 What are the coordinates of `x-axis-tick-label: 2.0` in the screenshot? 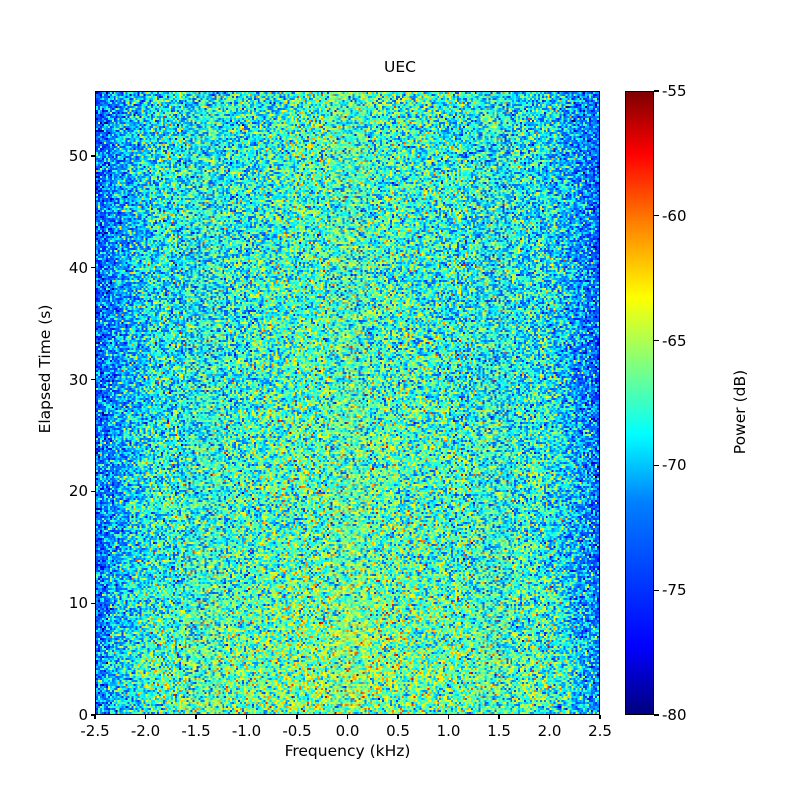 It's located at (549, 731).